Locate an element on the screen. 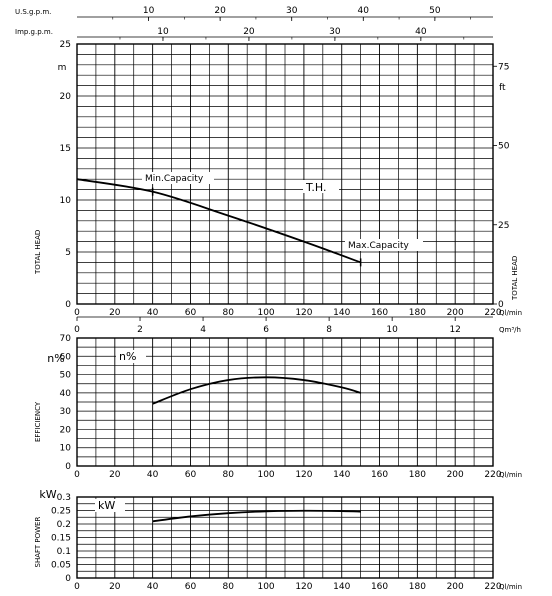 Image resolution: width=552 pixels, height=596 pixels. imp-tick-label: 40 is located at coordinates (421, 32).